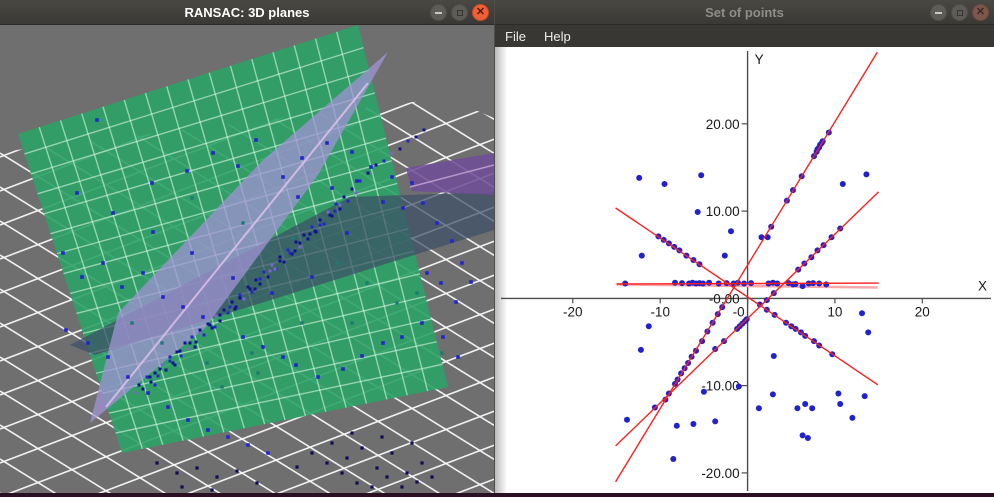 Image resolution: width=994 pixels, height=497 pixels. I want to click on svg-text: -10, so click(660, 311).